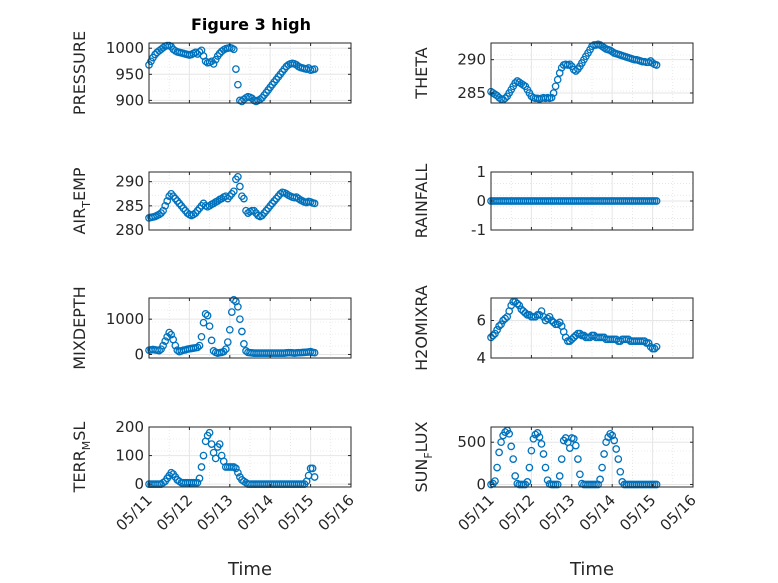 This screenshot has height=583, width=778. I want to click on x-axis-label: Time, so click(591, 569).